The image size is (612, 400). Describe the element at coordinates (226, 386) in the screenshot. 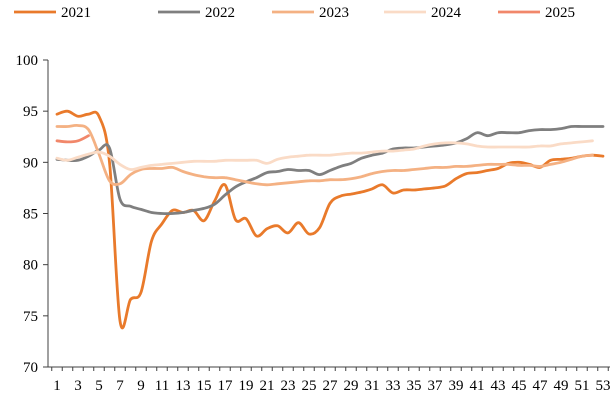

I see `x-tick-label: 17` at that location.